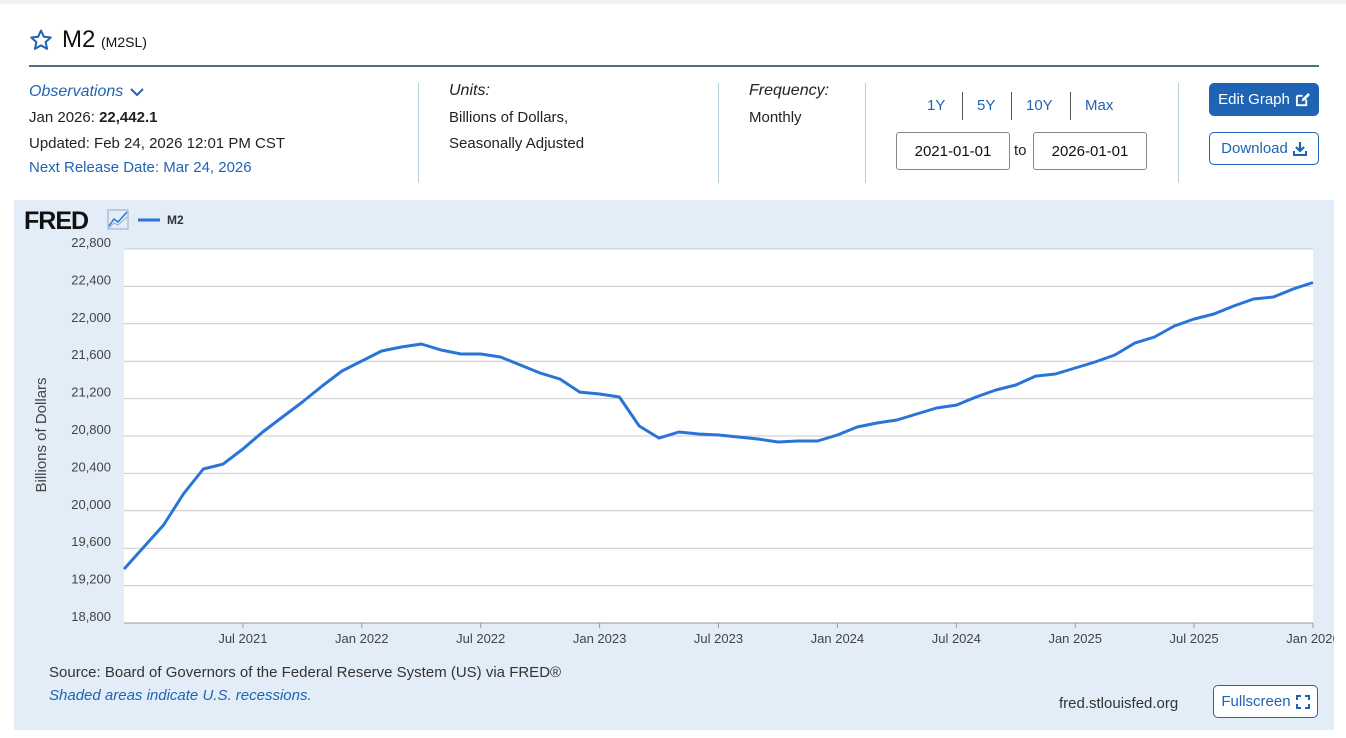  I want to click on download-button: Download, so click(1264, 148).